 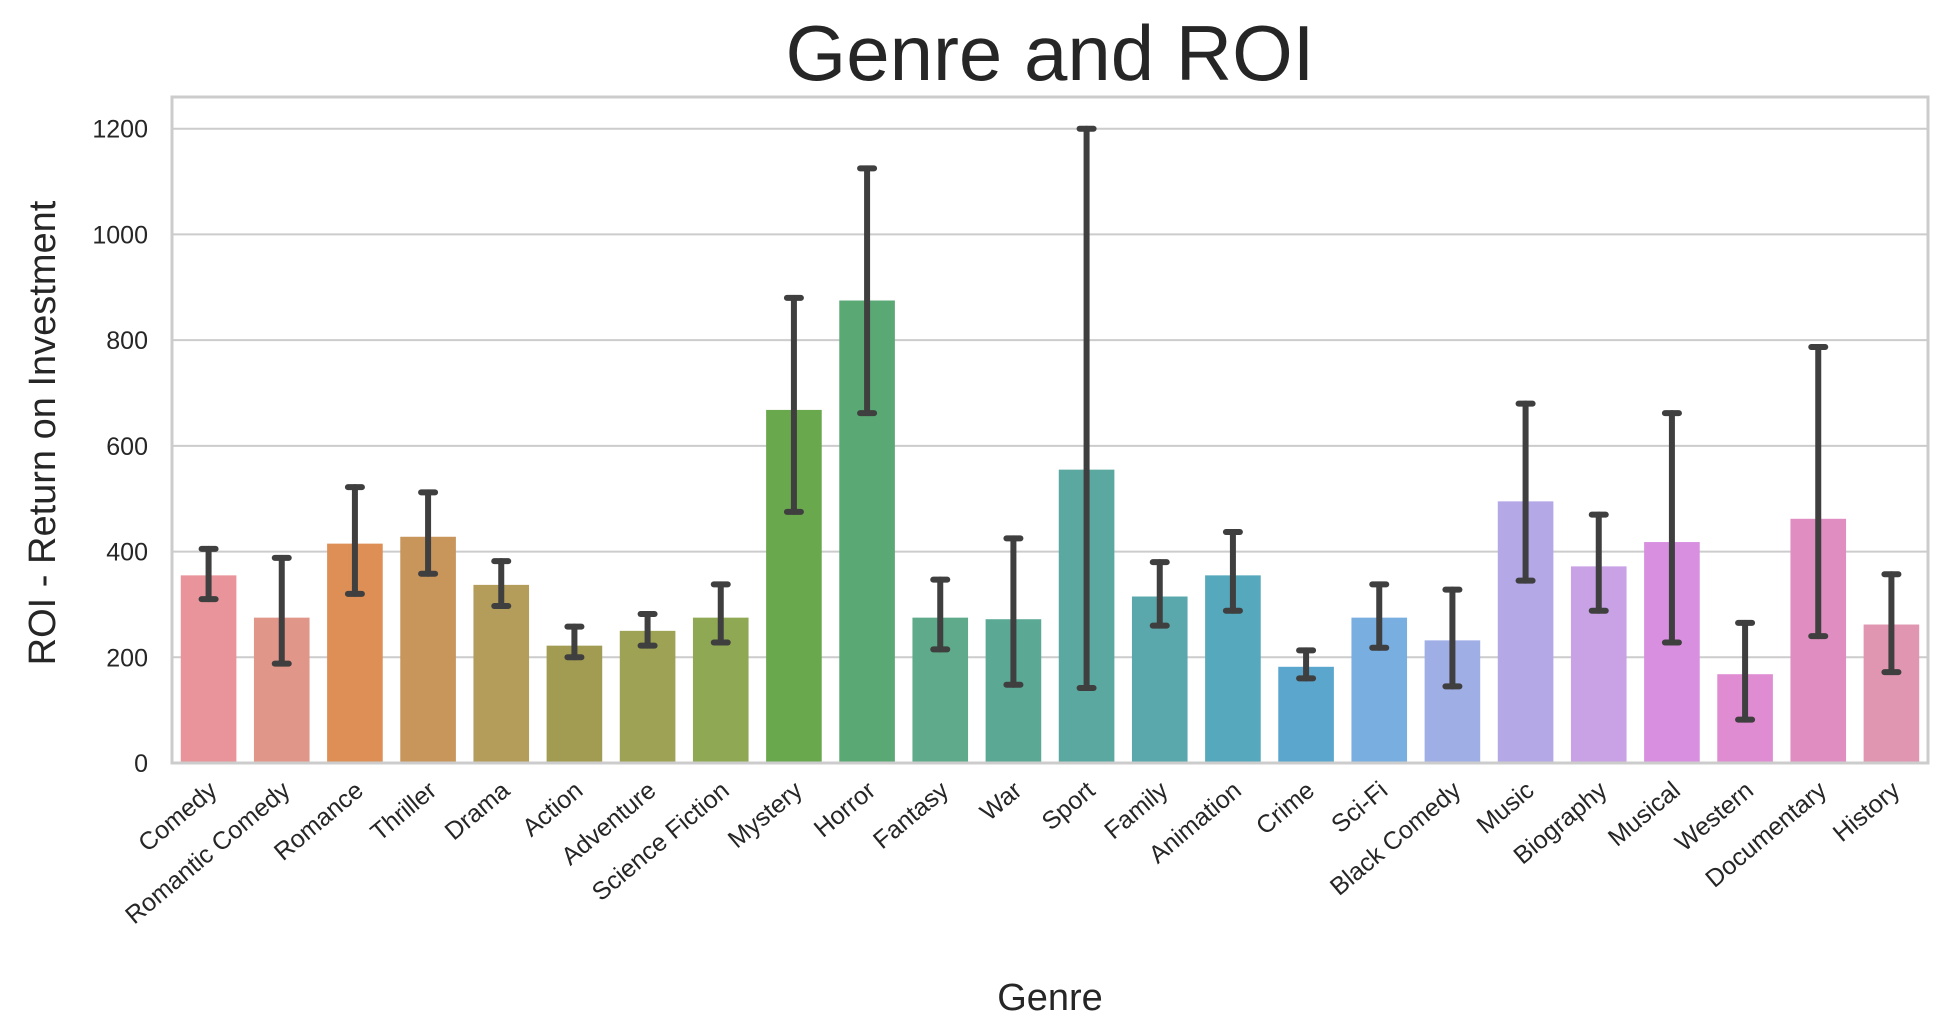 I want to click on x-tick-label: War, so click(x=1001, y=801).